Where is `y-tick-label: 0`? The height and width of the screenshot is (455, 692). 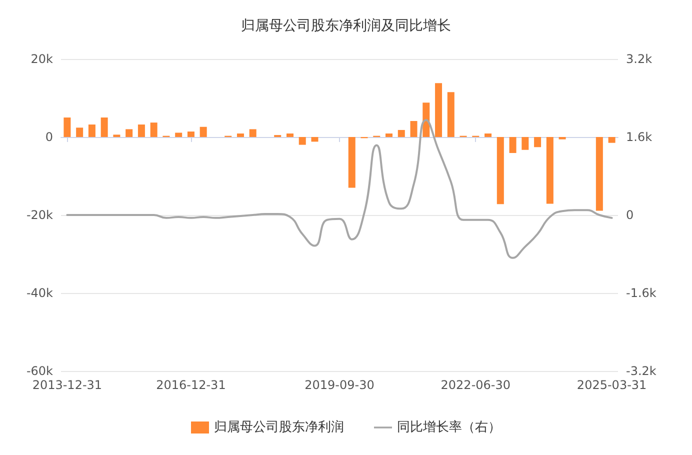
y-tick-label: 0 is located at coordinates (49, 137).